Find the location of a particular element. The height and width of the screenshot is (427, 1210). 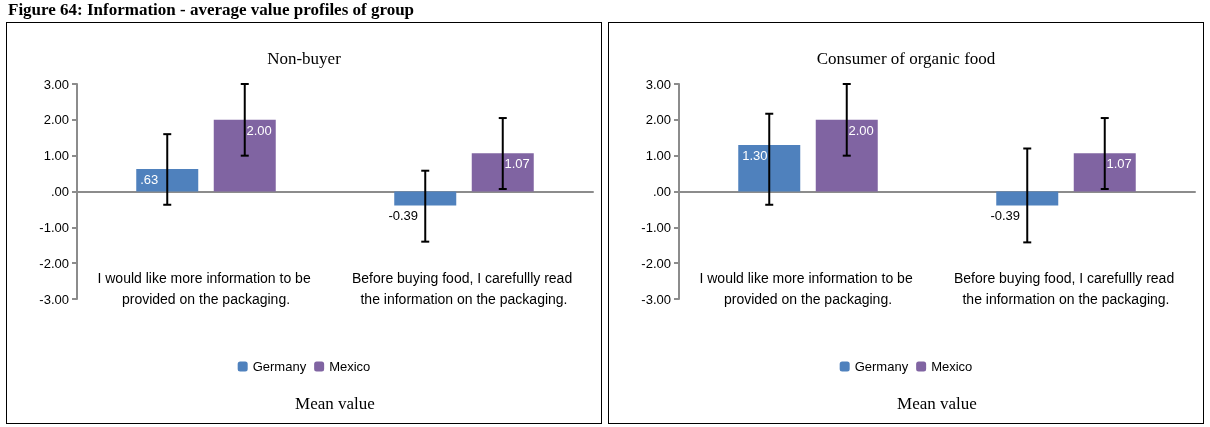

data-label: .63 is located at coordinates (149, 179).